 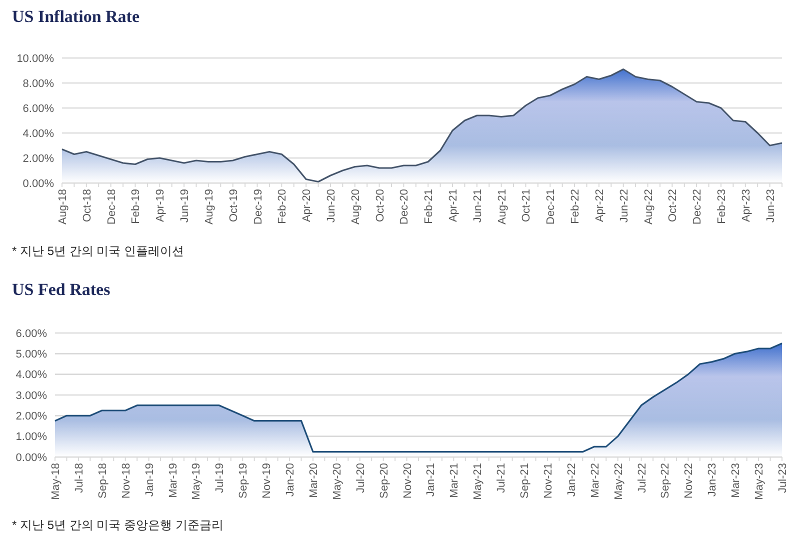 What do you see at coordinates (32, 354) in the screenshot?
I see `y-tick-label: 5.00%` at bounding box center [32, 354].